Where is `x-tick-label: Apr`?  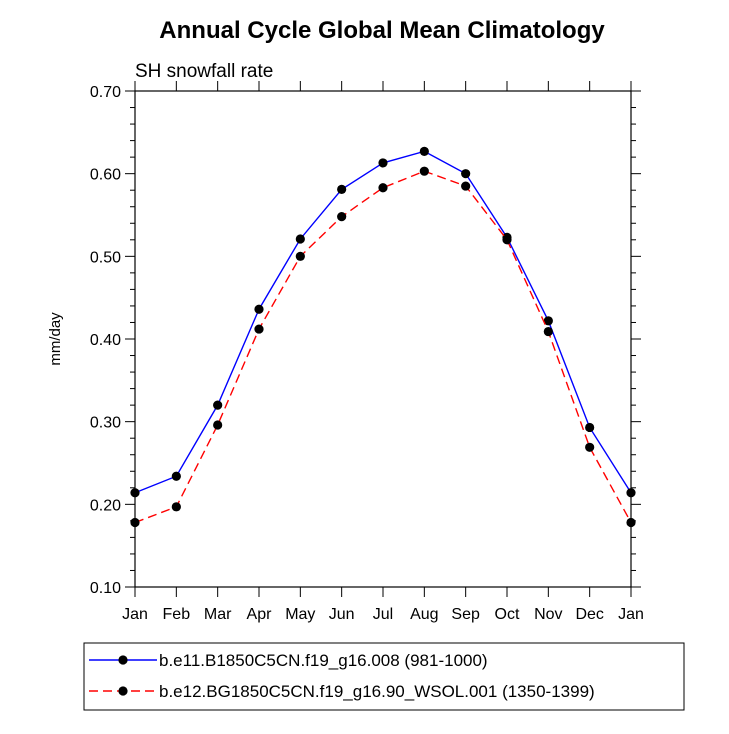 x-tick-label: Apr is located at coordinates (260, 614).